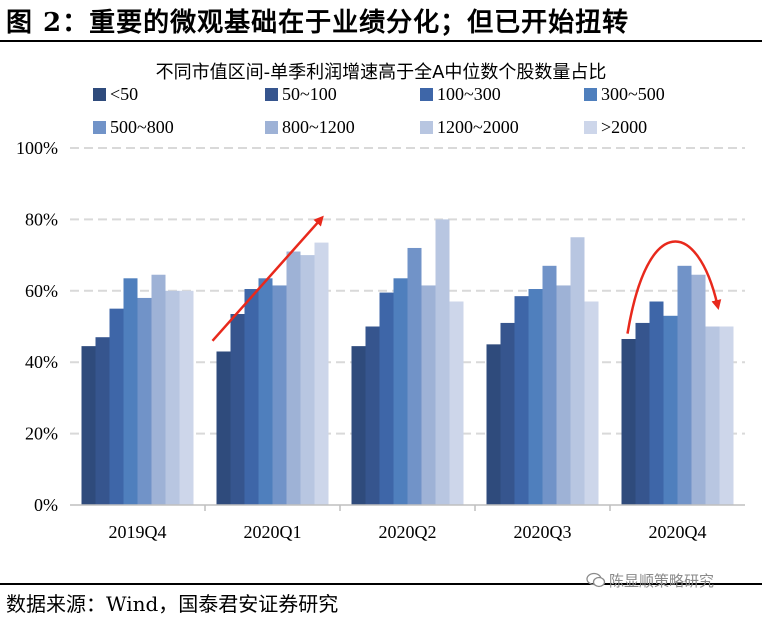  I want to click on chart-title: 不同市值区间-单季利润增速高于全A中位数个股数量占比, so click(381, 72).